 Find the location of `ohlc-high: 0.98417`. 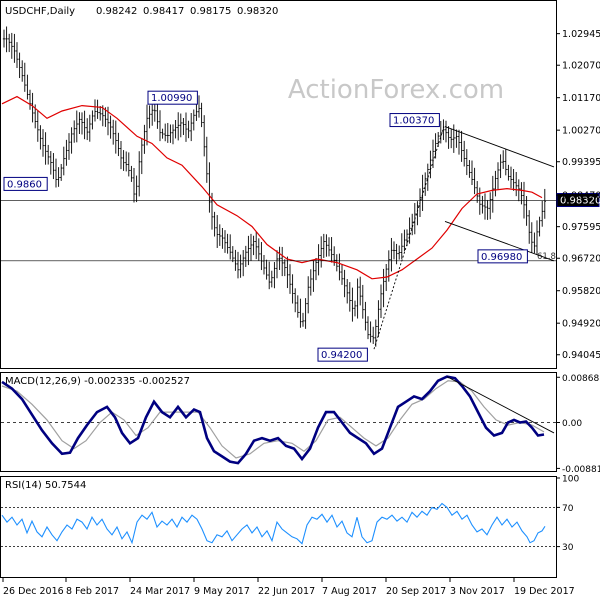

ohlc-high: 0.98417 is located at coordinates (163, 11).